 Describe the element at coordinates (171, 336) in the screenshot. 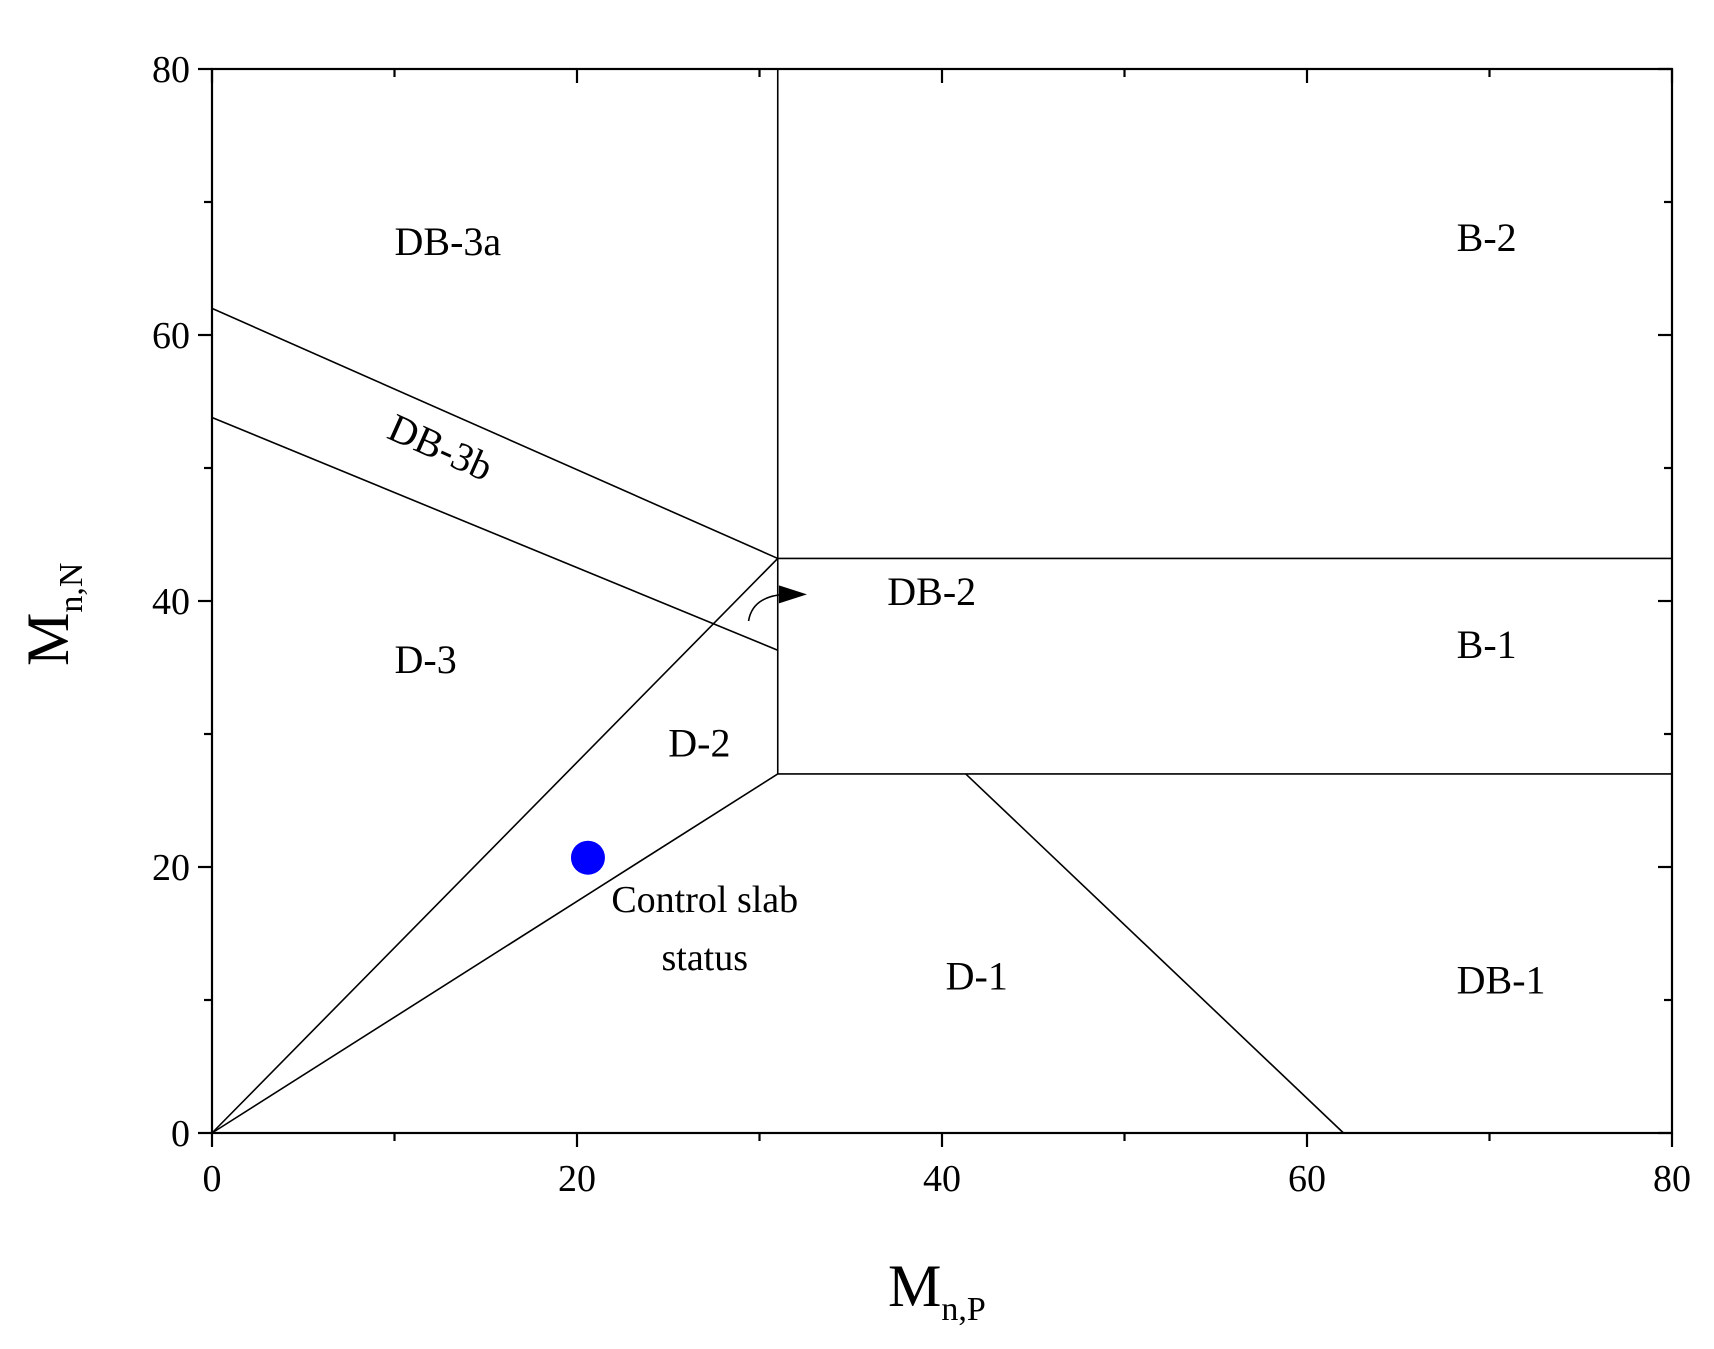

I see `y-tick-label: 60` at that location.